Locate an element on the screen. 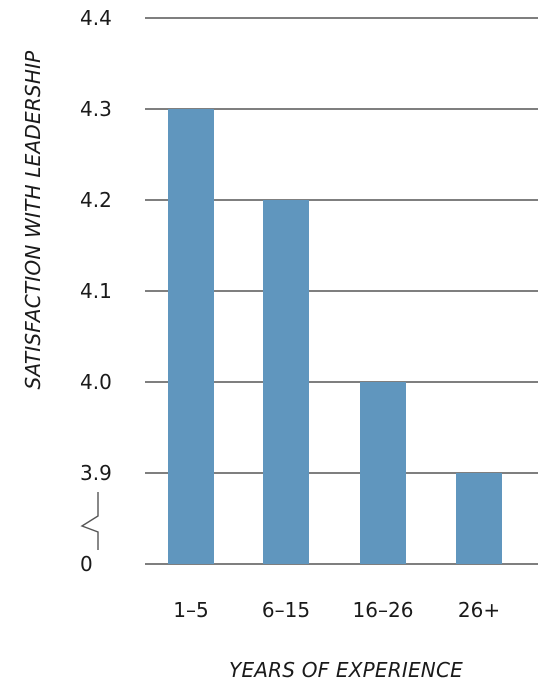  x-tick-label: 1–5 is located at coordinates (190, 610).